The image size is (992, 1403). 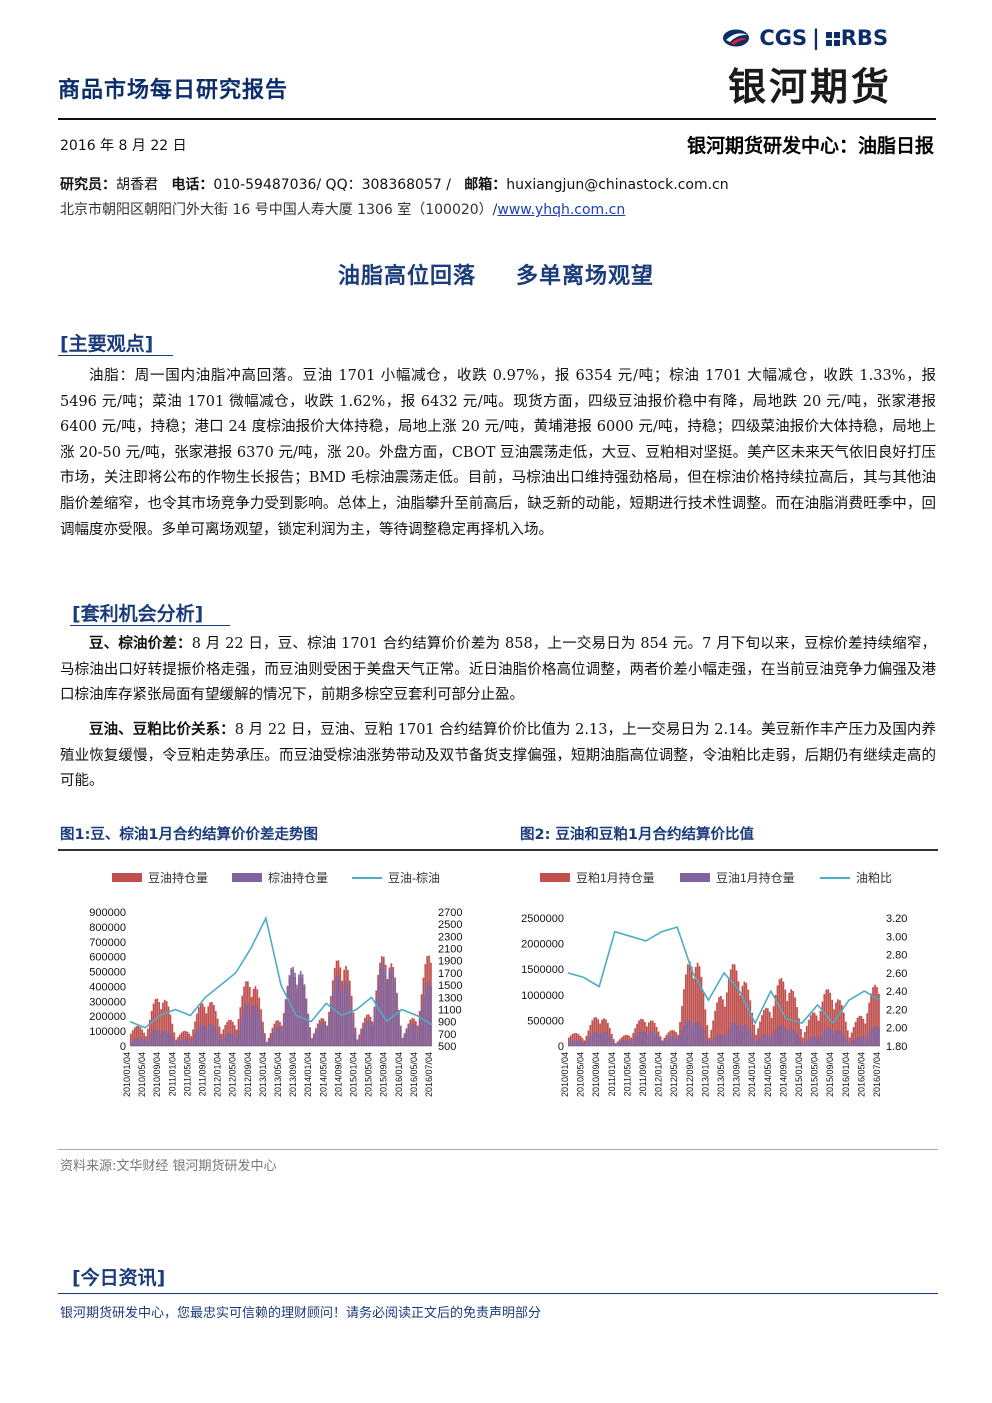 I want to click on address-text: 北京市朝阳区朝阳门外大街 16 号中国人寿大厦 1306 室（100020）/, so click(x=279, y=210).